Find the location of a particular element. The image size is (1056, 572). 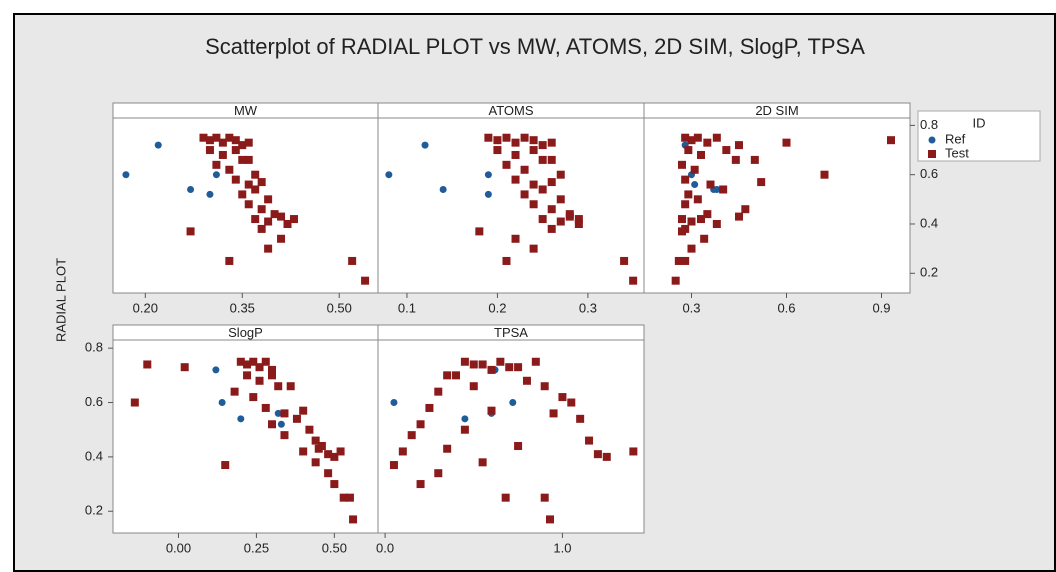

panel-strip is located at coordinates (511, 332).